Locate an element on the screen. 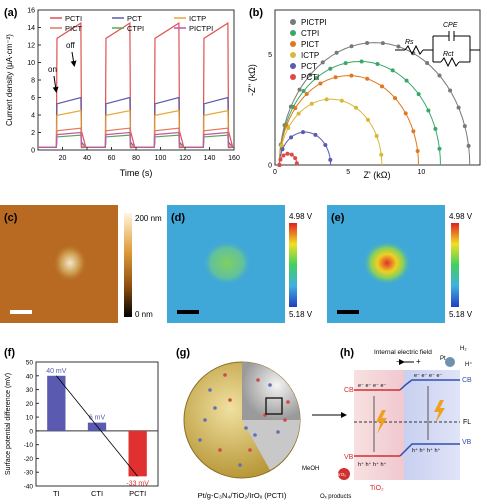 The height and width of the screenshot is (504, 487). y-tick-label: 50 is located at coordinates (30, 363).